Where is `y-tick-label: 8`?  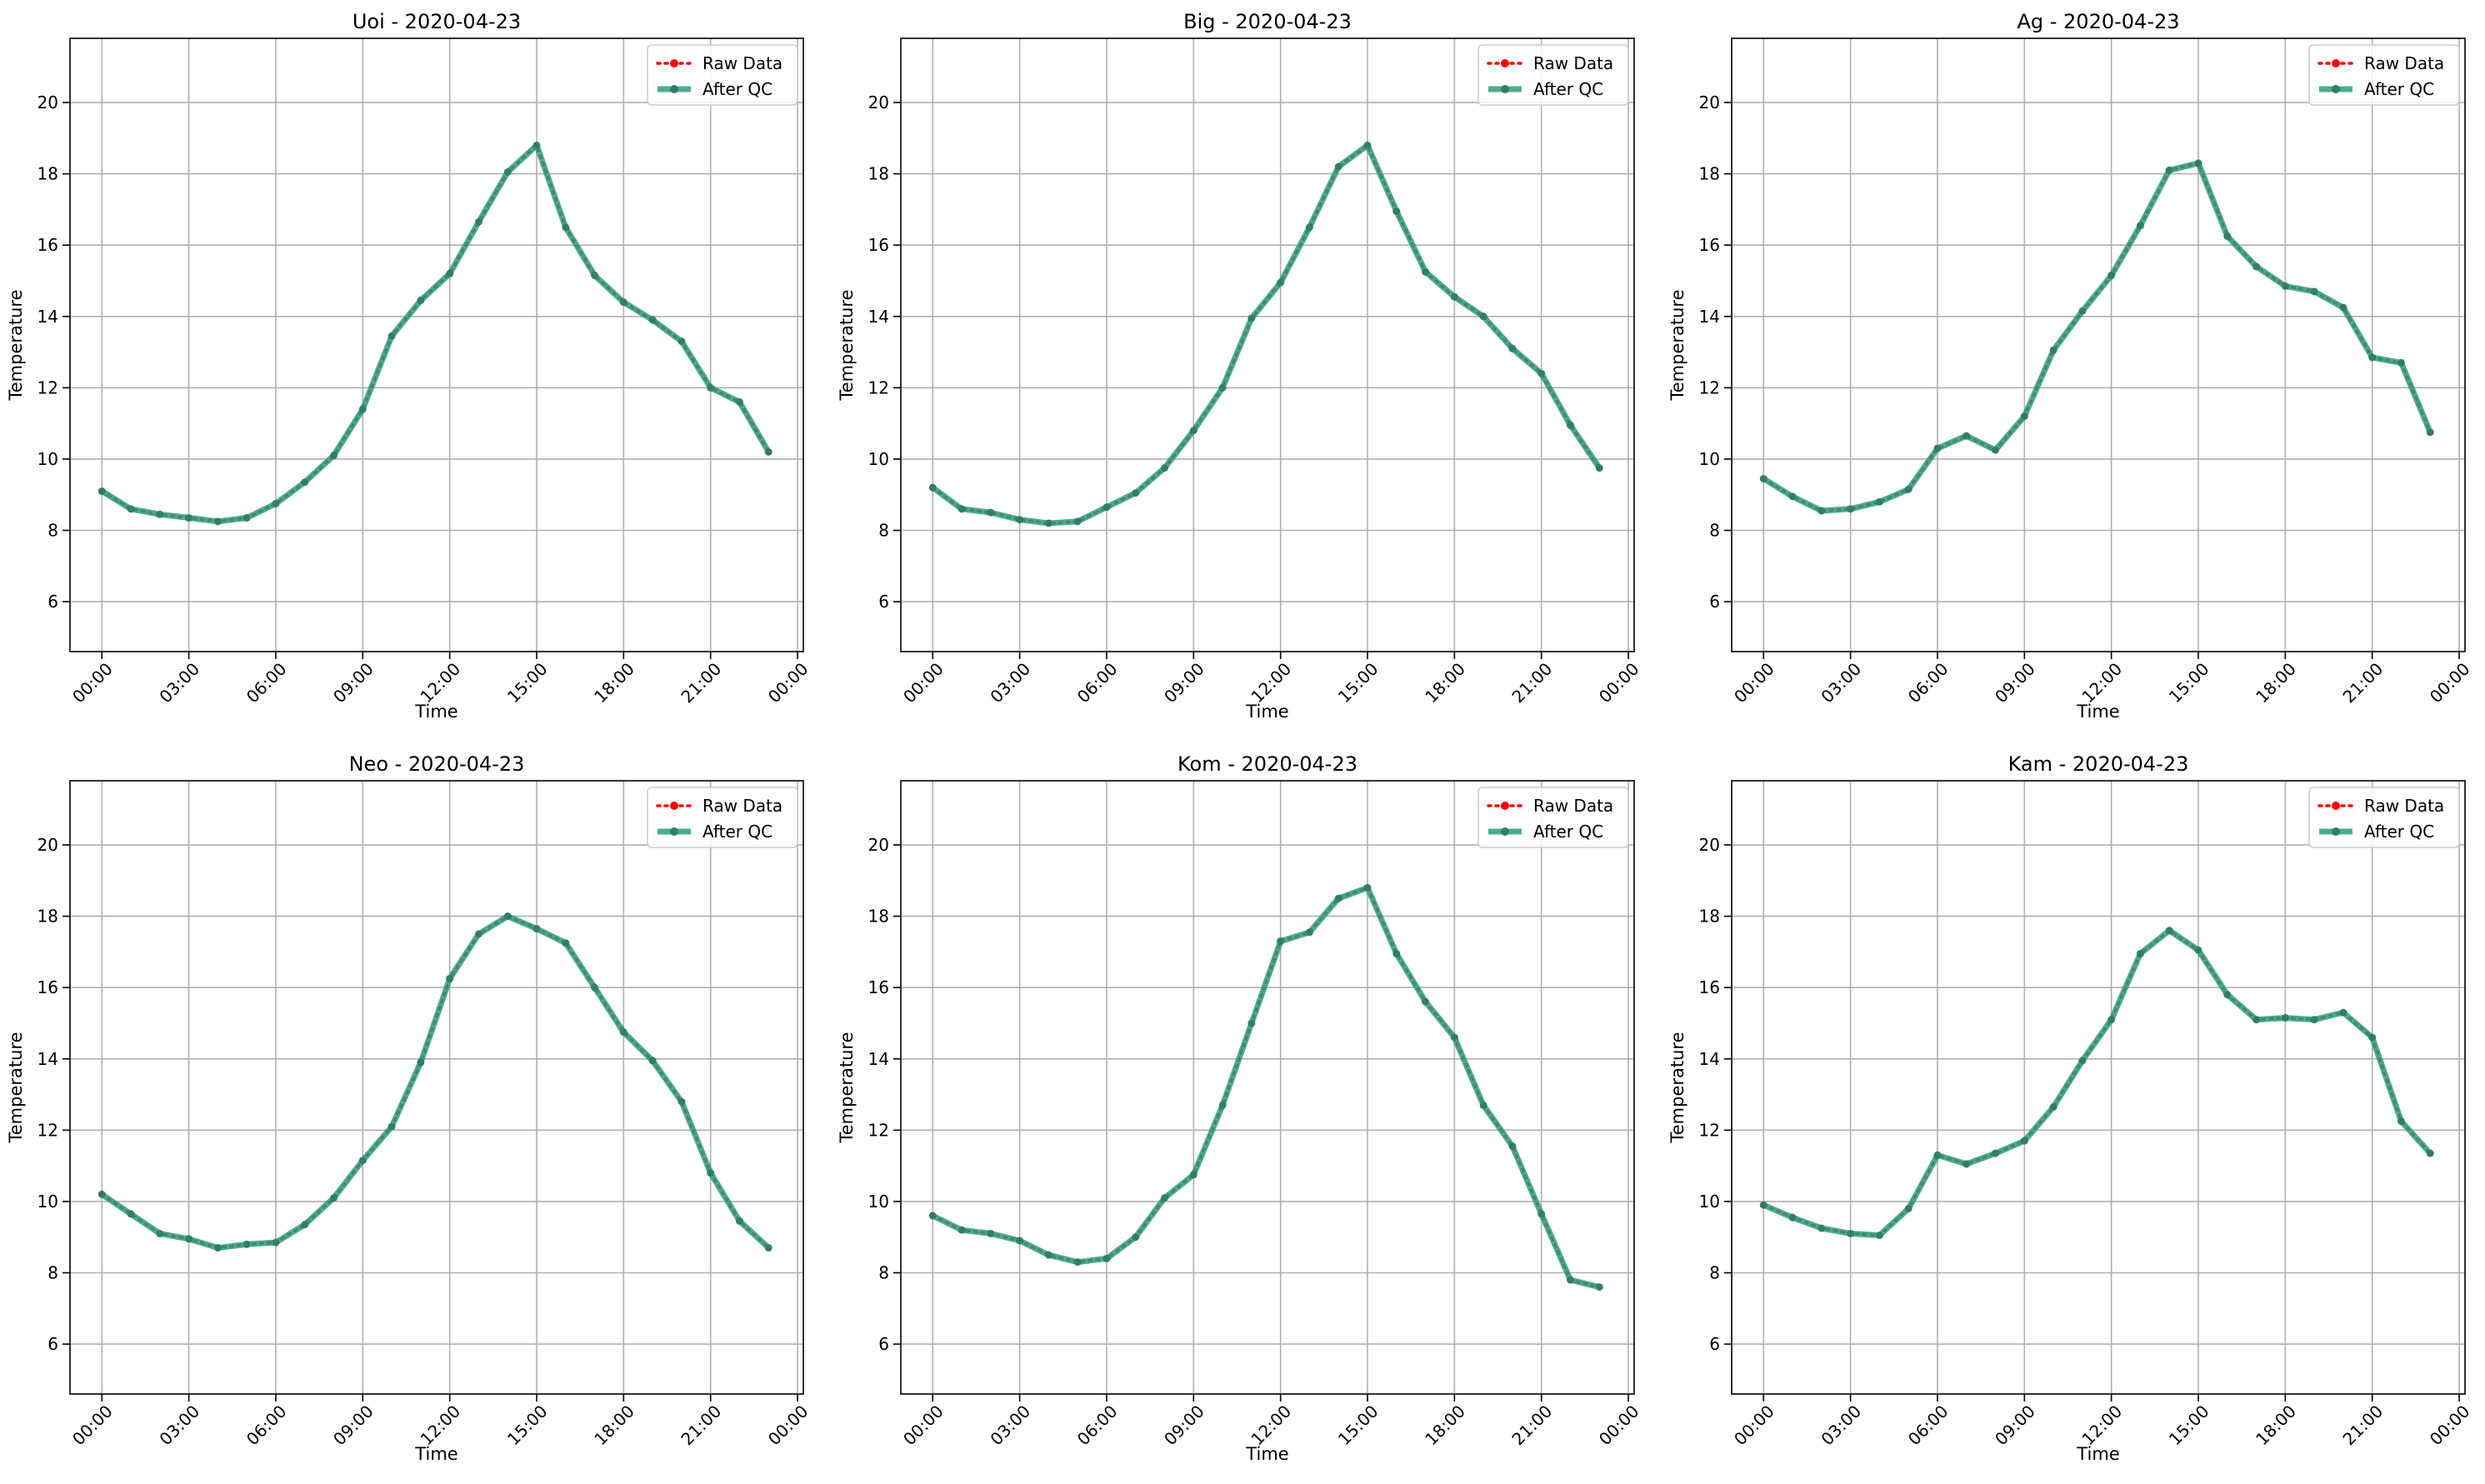 y-tick-label: 8 is located at coordinates (53, 1273).